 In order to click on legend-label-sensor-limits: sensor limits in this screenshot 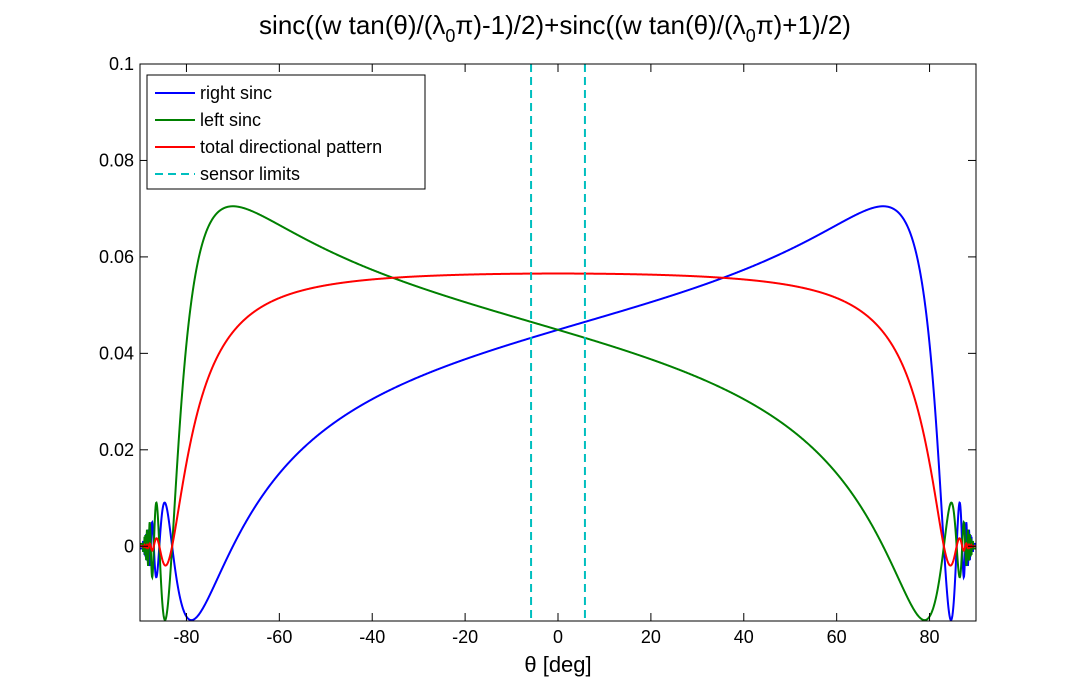, I will do `click(250, 174)`.